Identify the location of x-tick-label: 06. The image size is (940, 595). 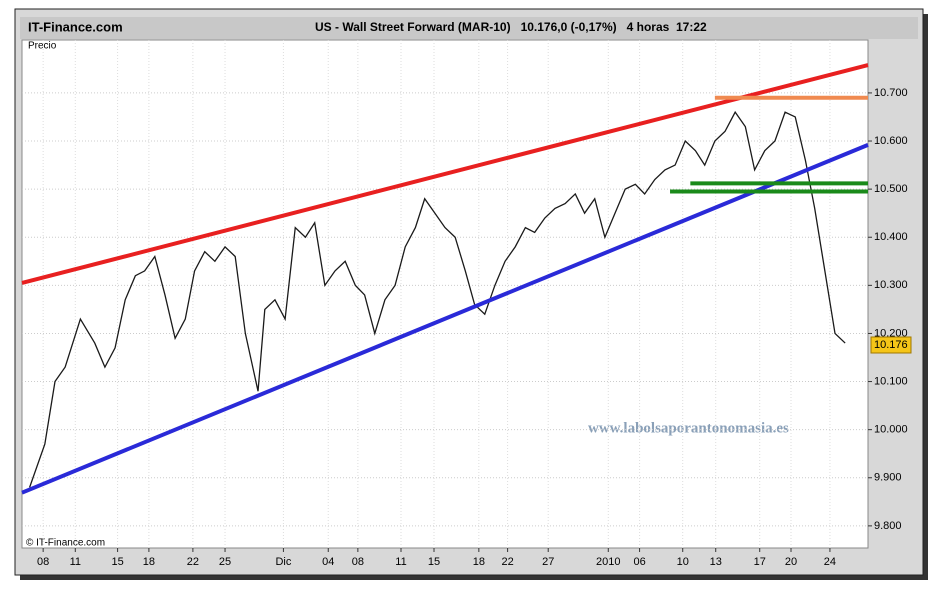
(639, 562).